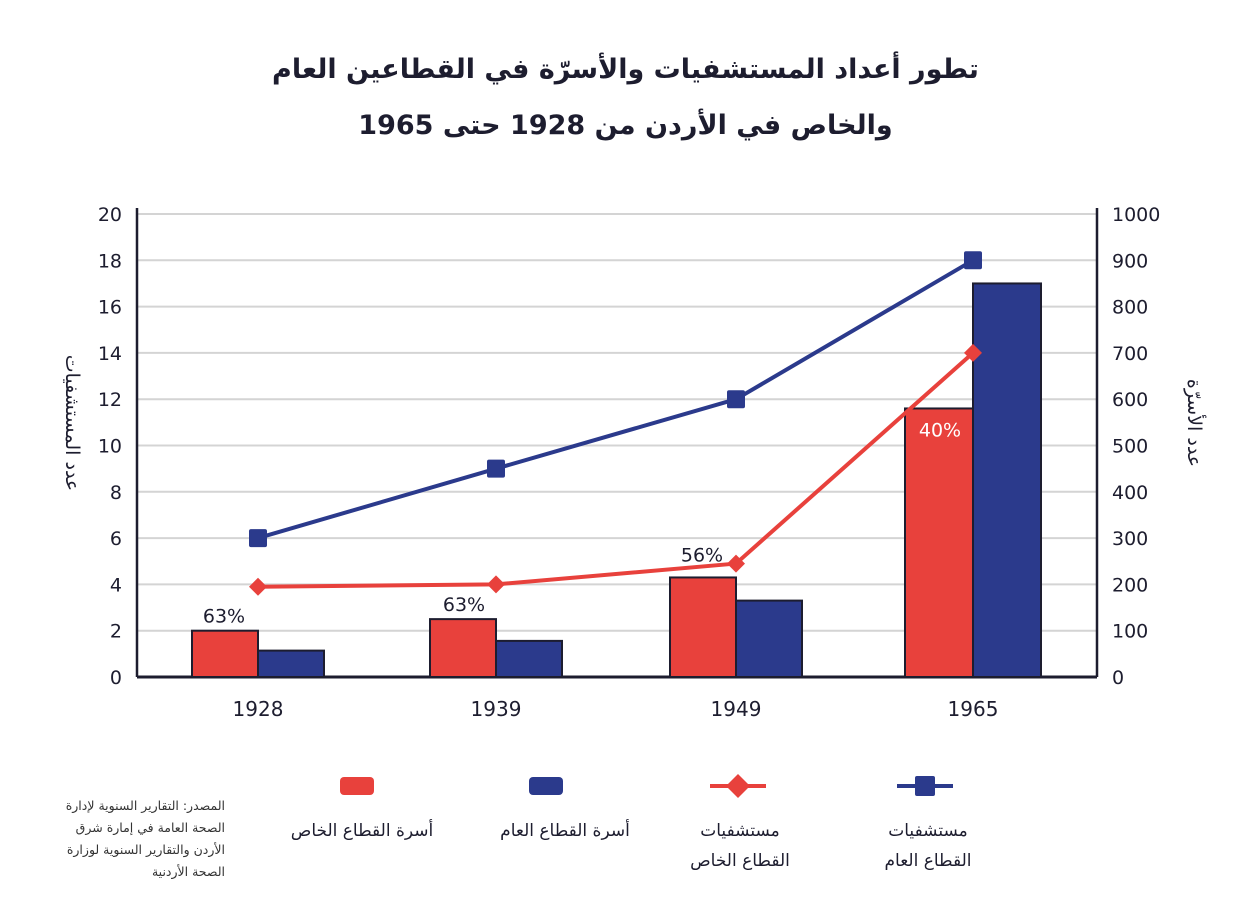  I want to click on y-right-tick-label: 400, so click(1130, 493).